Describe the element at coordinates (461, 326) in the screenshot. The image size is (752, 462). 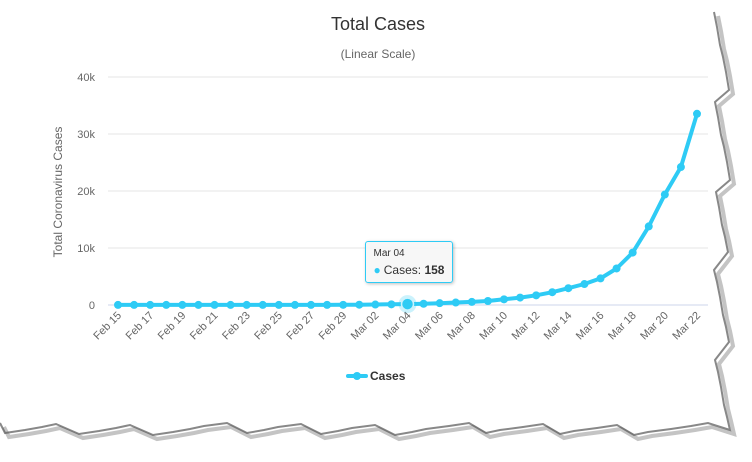
I see `x-tick-label: Mar 08` at that location.